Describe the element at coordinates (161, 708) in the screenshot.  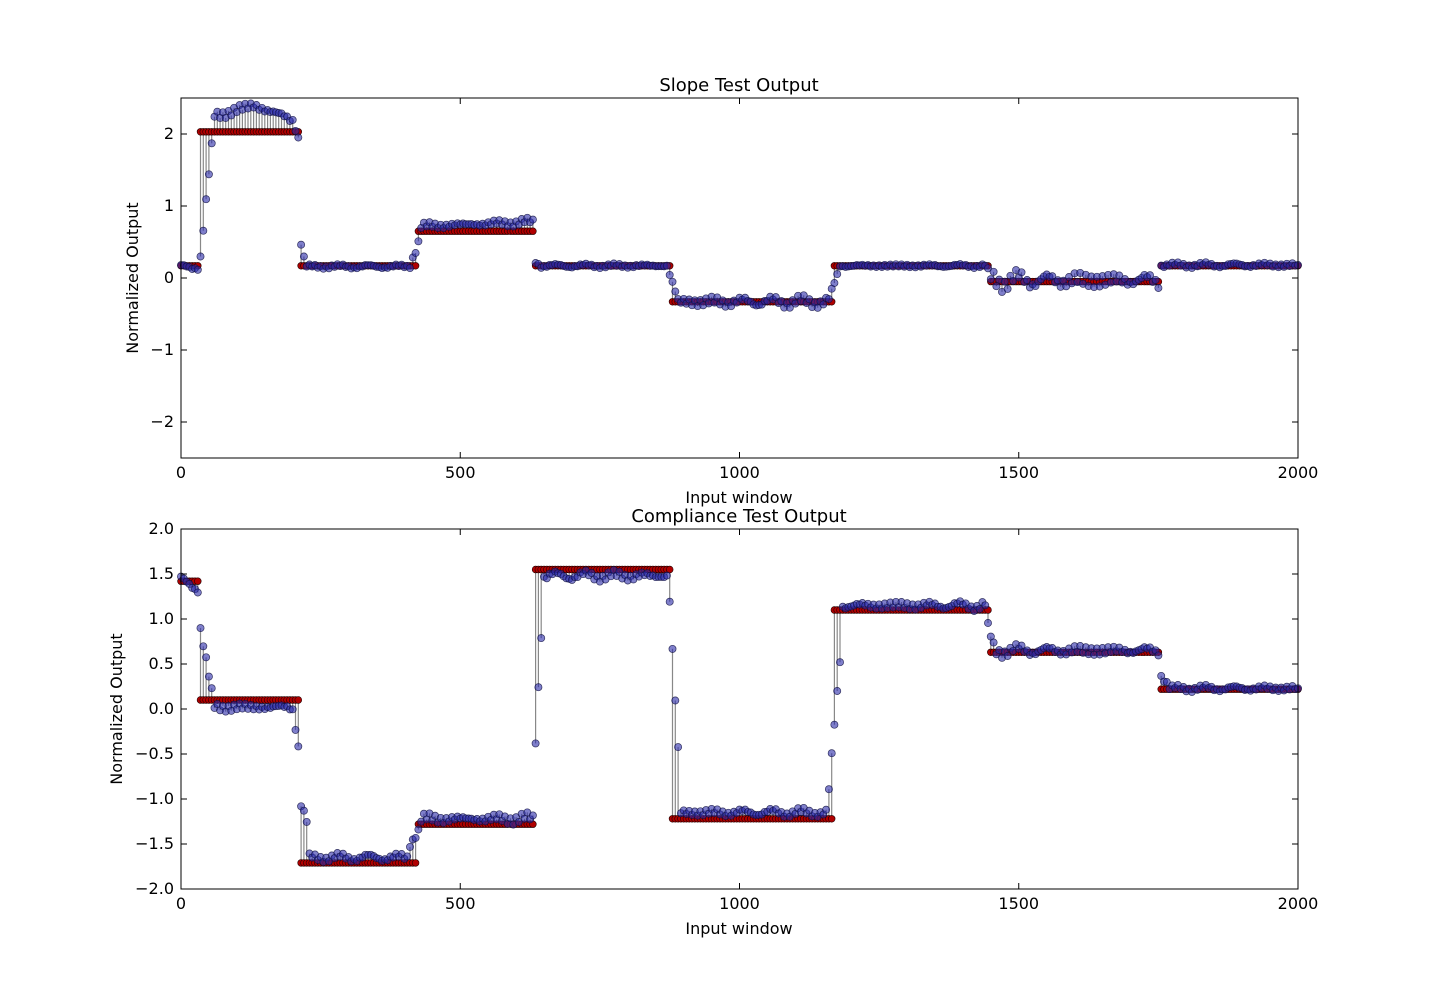
I see `y-tick-label: 0.0` at that location.